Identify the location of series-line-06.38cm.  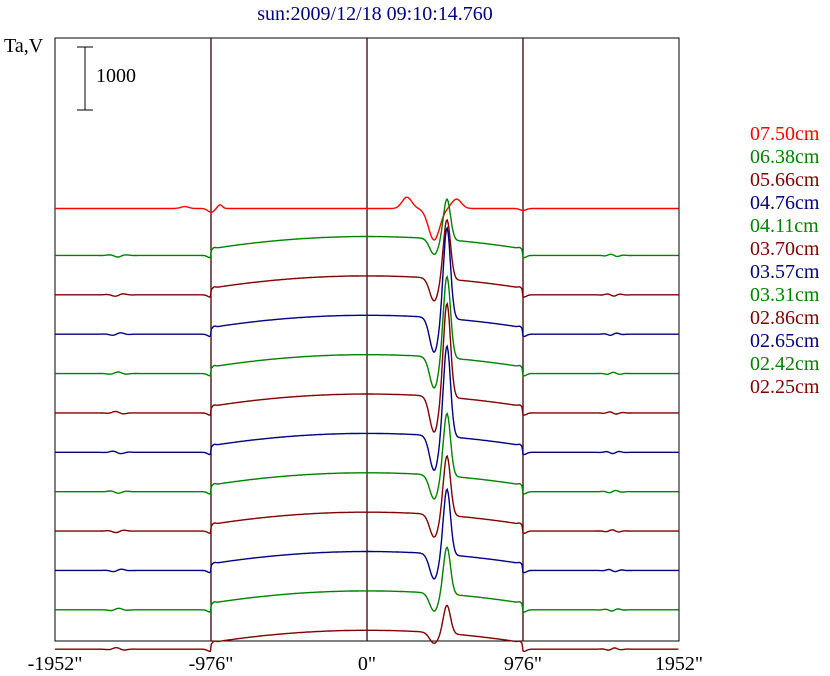
(367, 228).